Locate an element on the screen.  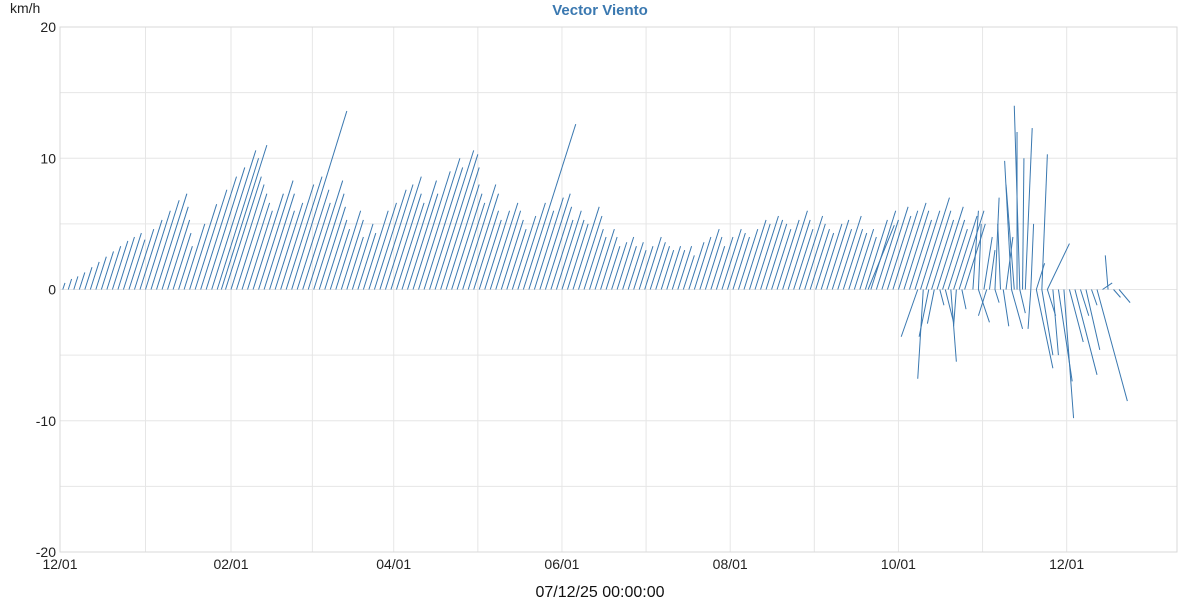
x-tick-label: 04/01 is located at coordinates (393, 564).